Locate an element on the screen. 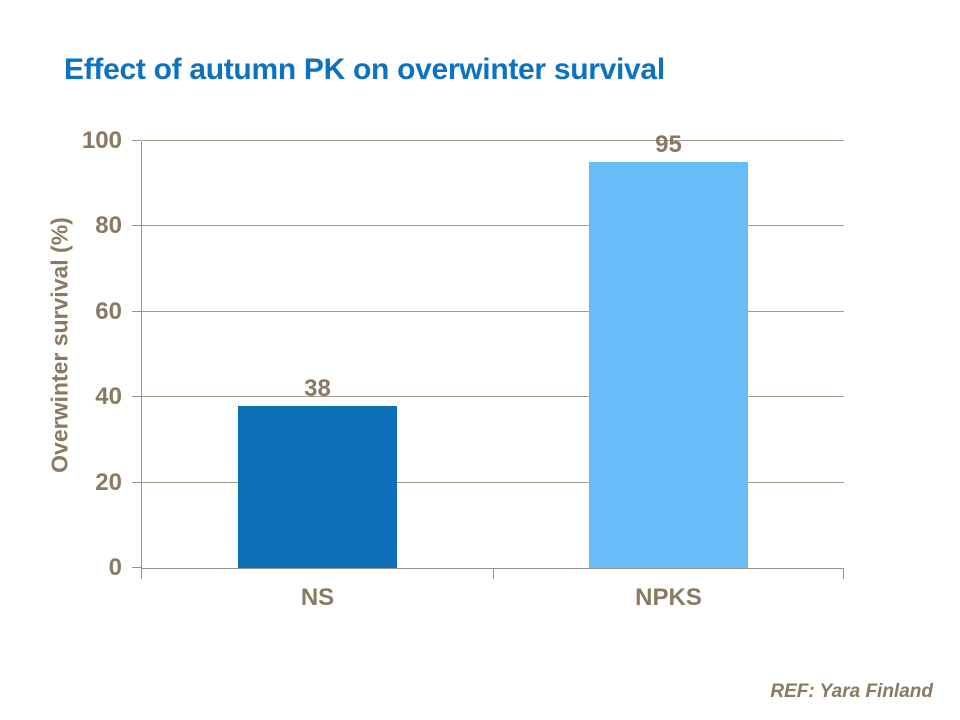  y-tick-label-80: 80 is located at coordinates (108, 226).